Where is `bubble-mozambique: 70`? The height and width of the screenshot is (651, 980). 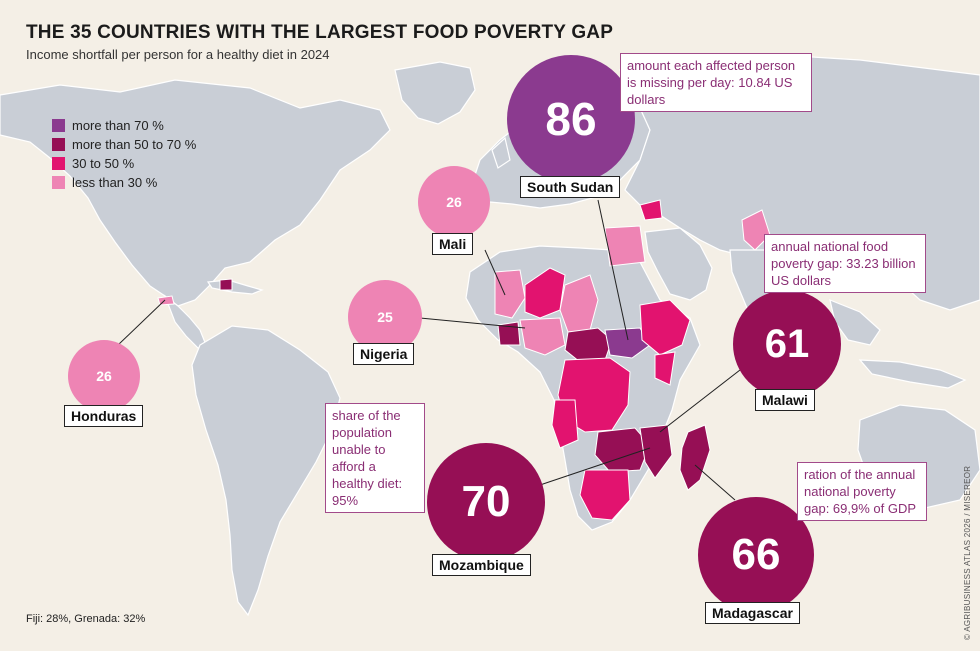 bubble-mozambique: 70 is located at coordinates (486, 502).